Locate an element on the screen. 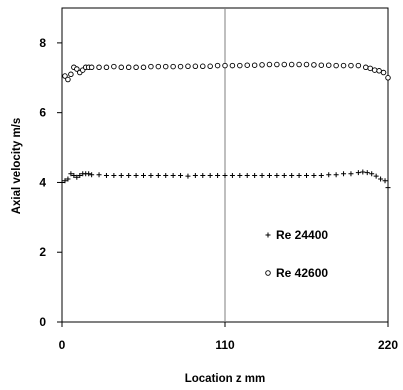 This screenshot has width=403, height=390. y-tick-label-2: 2 is located at coordinates (42, 252).